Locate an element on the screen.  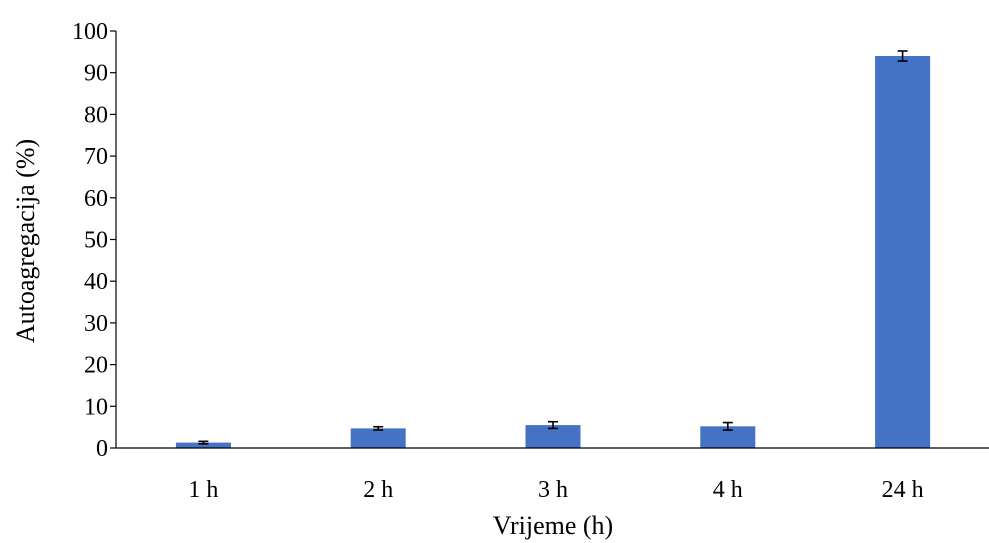
y-axis-label: Autoagregacija (%) is located at coordinates (25, 241).